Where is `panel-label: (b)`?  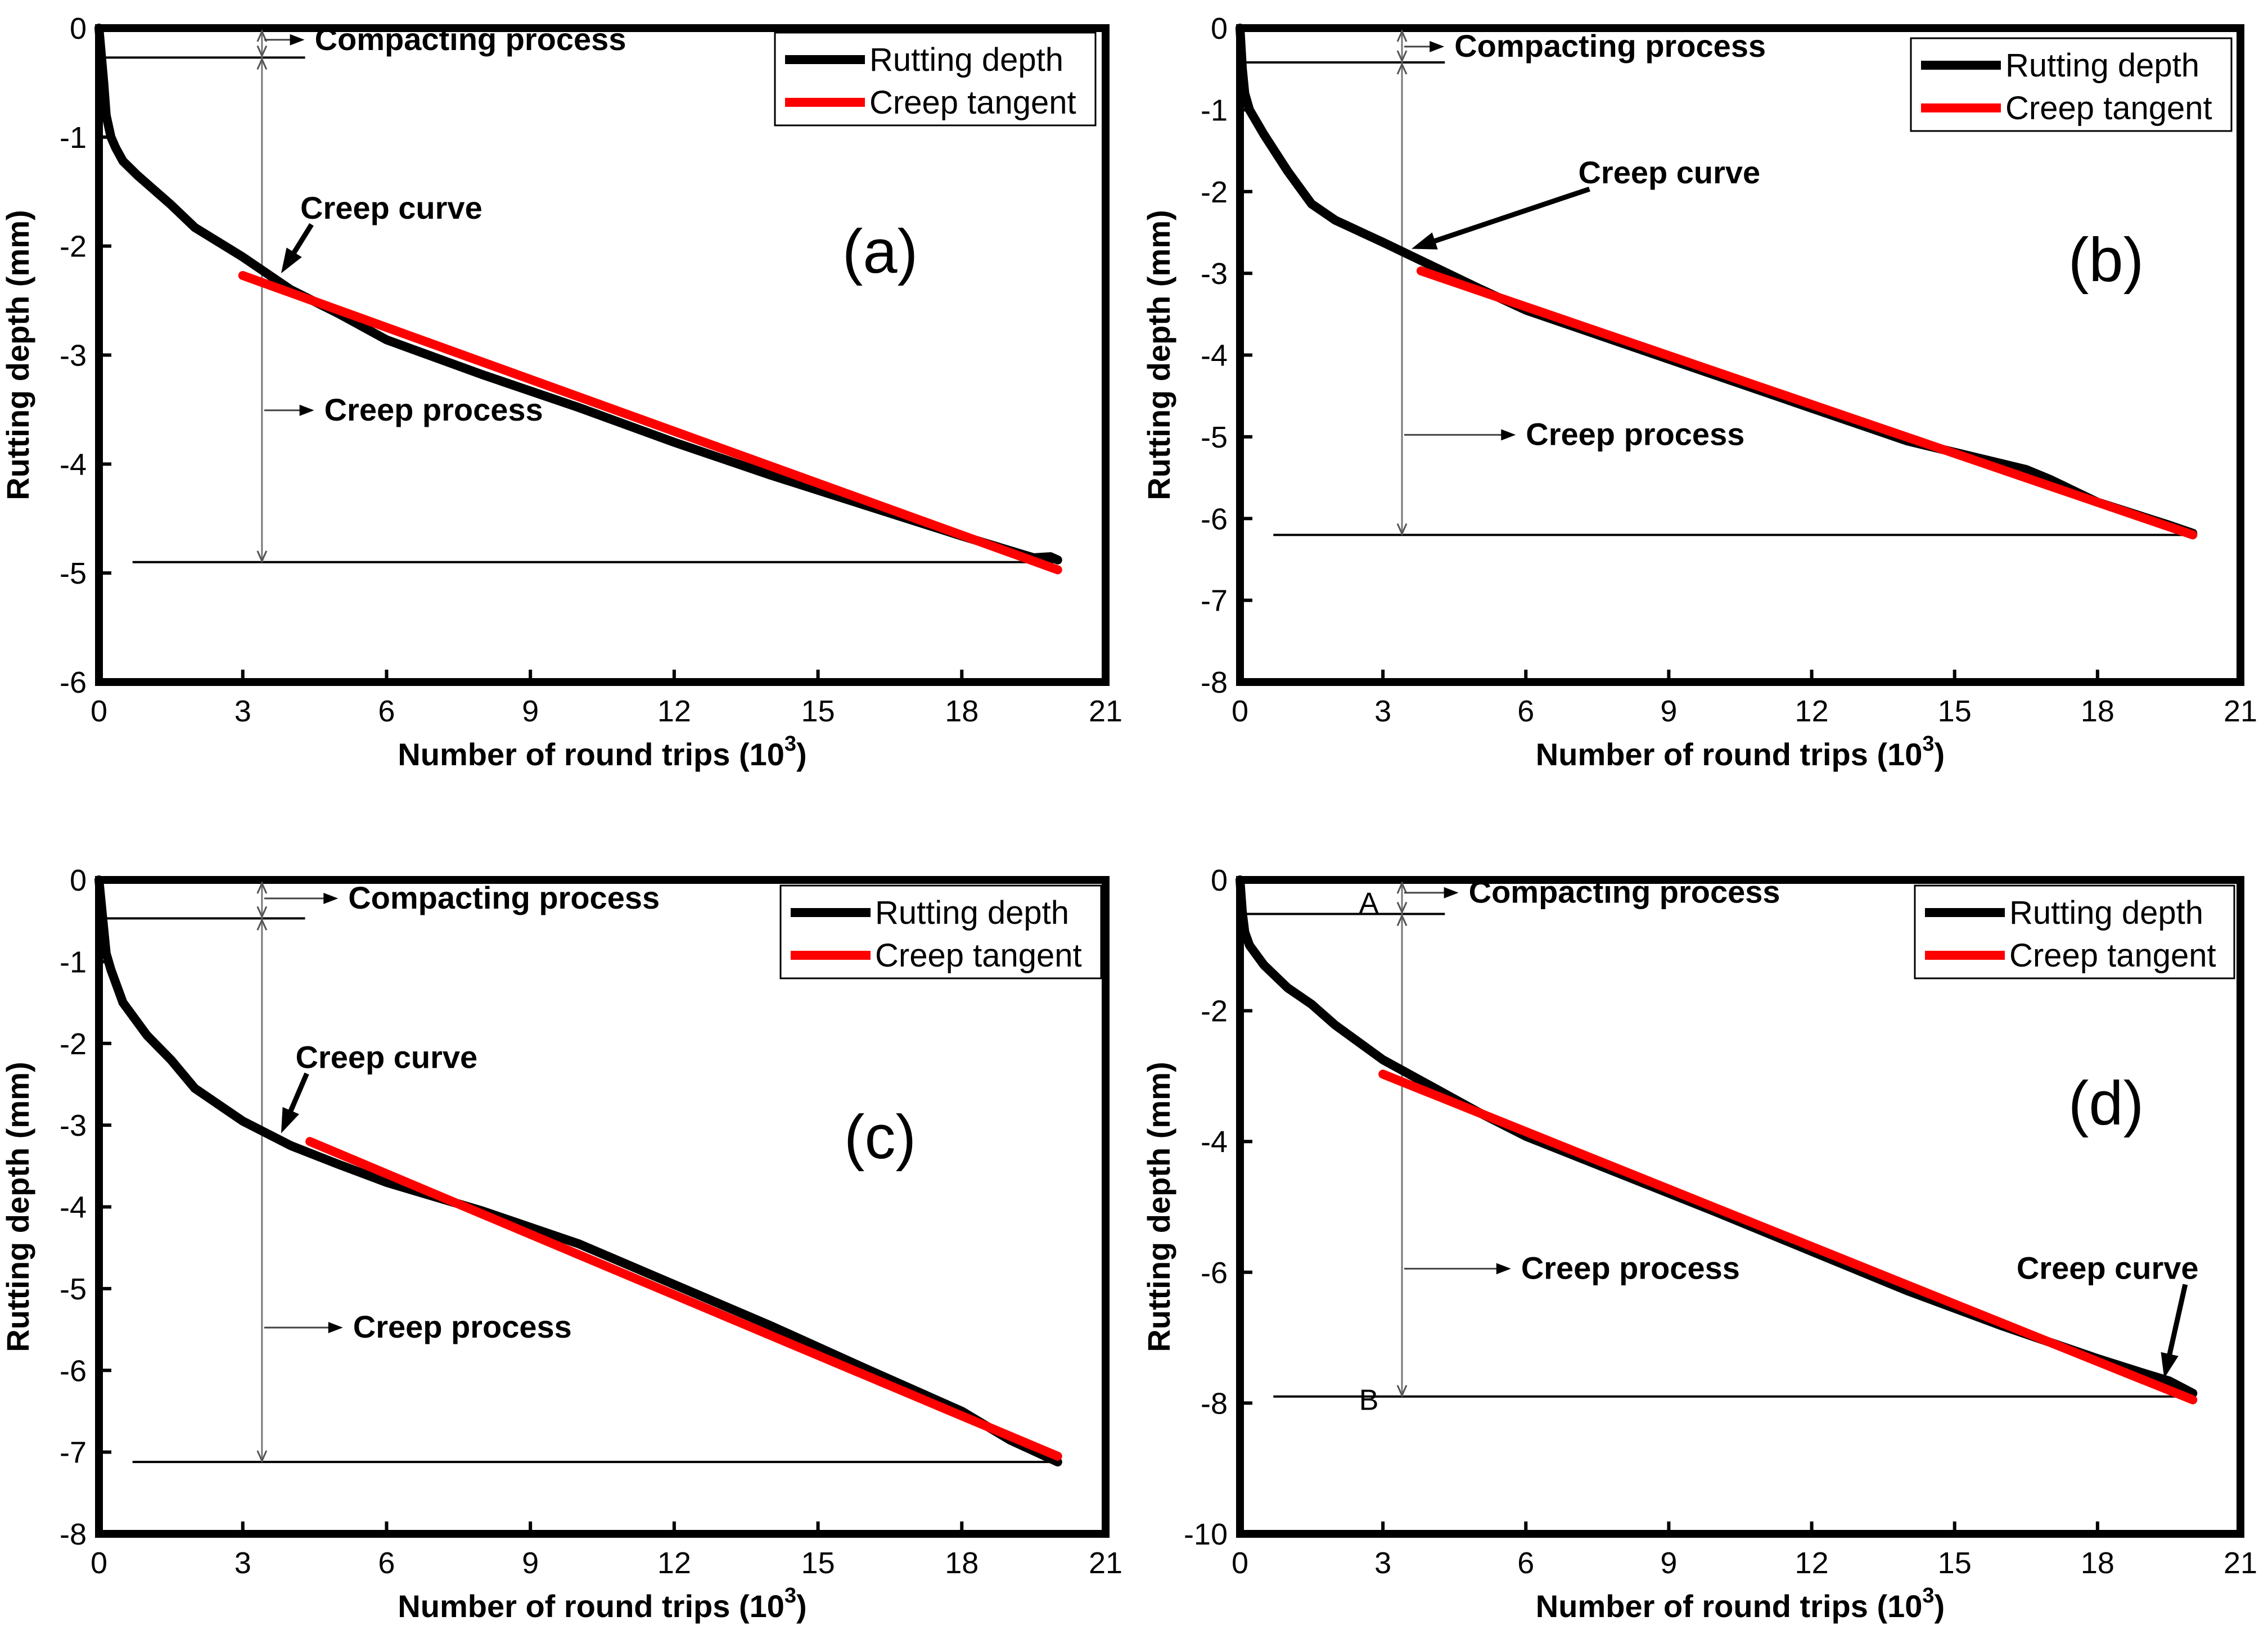
panel-label: (b) is located at coordinates (2106, 260).